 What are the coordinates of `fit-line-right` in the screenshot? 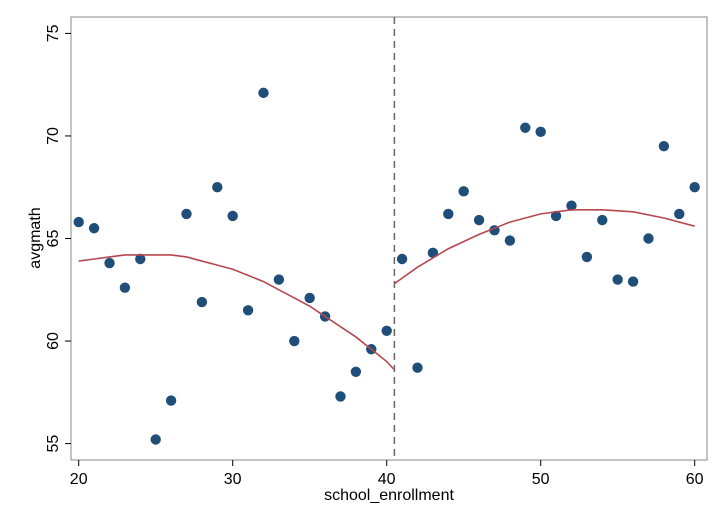 It's located at (544, 246).